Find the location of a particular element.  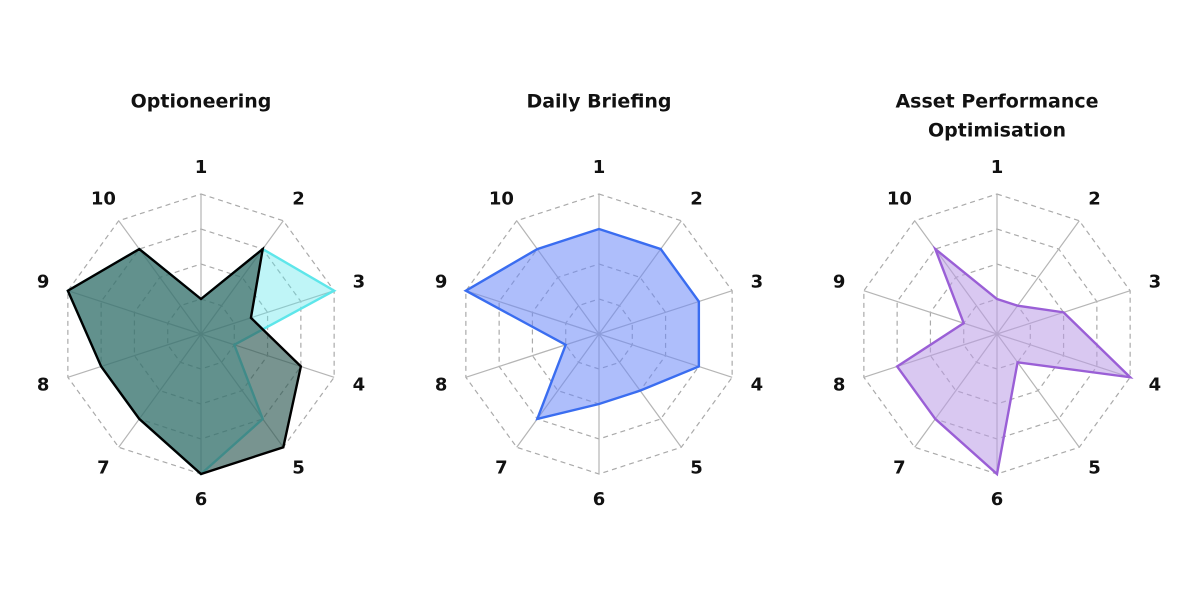

chart-title: Daily Briefing is located at coordinates (598, 102).